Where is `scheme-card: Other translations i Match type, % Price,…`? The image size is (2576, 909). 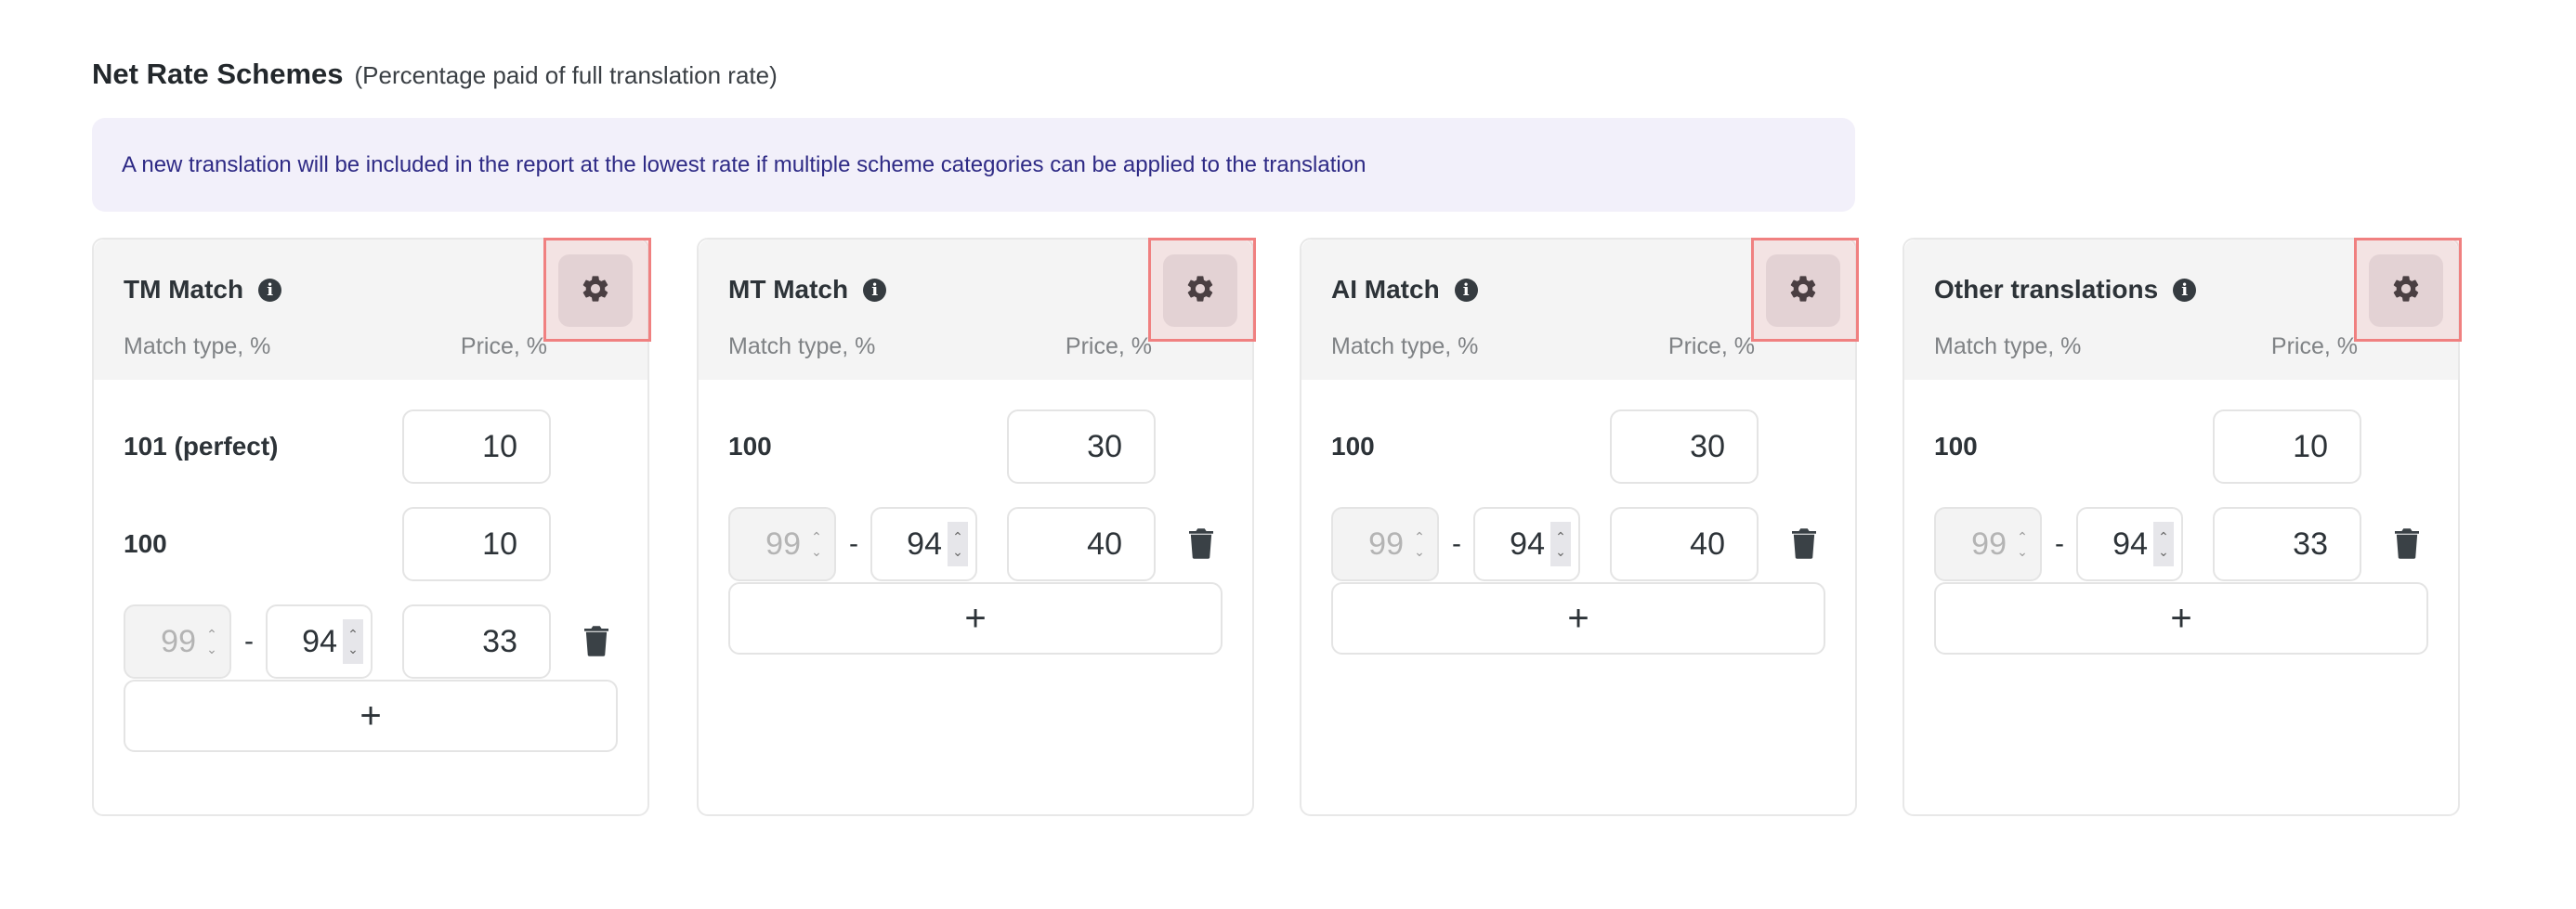 scheme-card: Other translations i Match type, % Price,… is located at coordinates (2182, 527).